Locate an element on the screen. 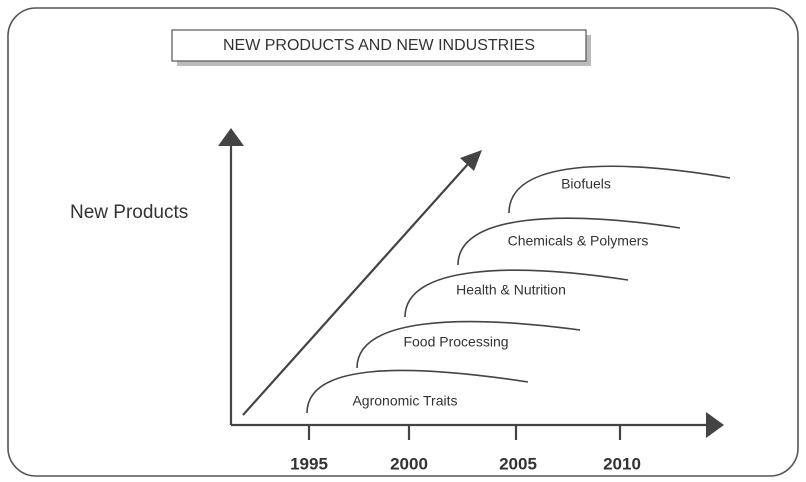 Image resolution: width=806 pixels, height=482 pixels. title-box is located at coordinates (379, 45).